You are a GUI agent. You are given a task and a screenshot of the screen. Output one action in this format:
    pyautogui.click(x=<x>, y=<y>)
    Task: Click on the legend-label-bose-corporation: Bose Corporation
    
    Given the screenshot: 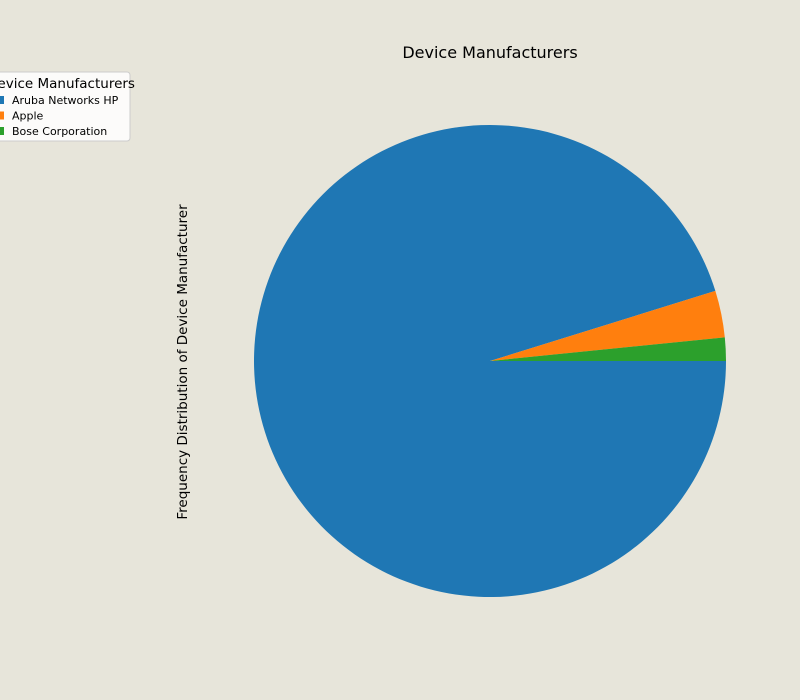 What is the action you would take?
    pyautogui.click(x=59, y=131)
    